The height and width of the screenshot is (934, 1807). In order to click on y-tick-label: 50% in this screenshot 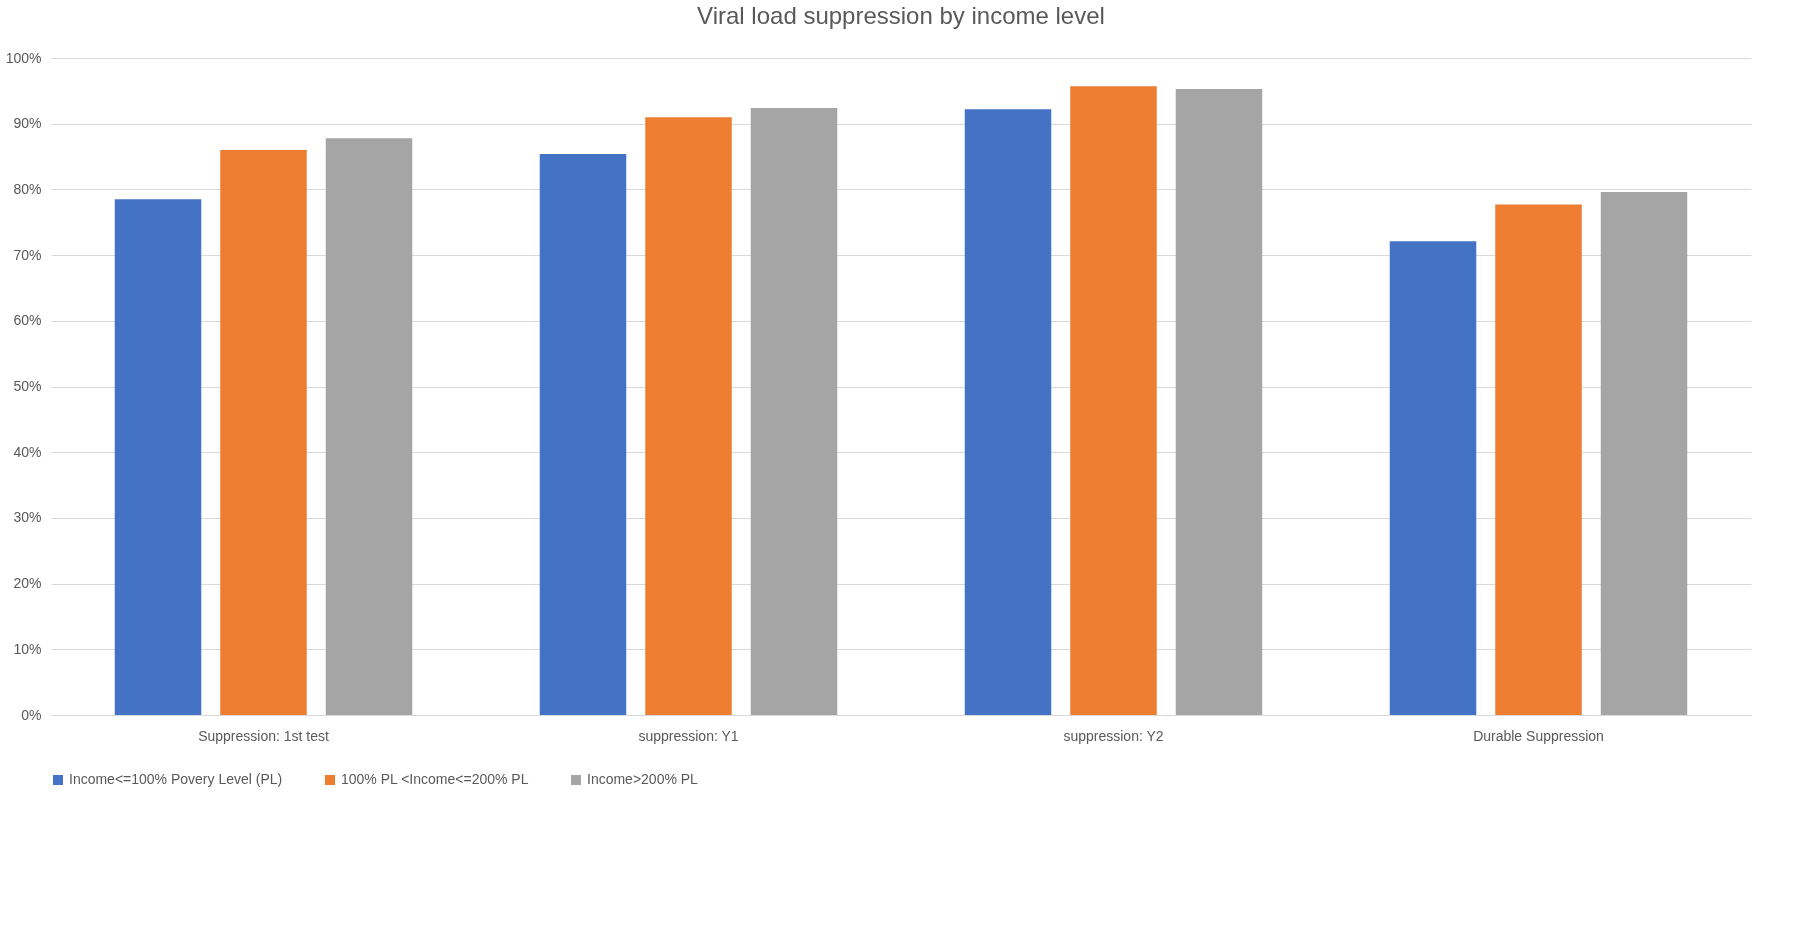, I will do `click(27, 386)`.